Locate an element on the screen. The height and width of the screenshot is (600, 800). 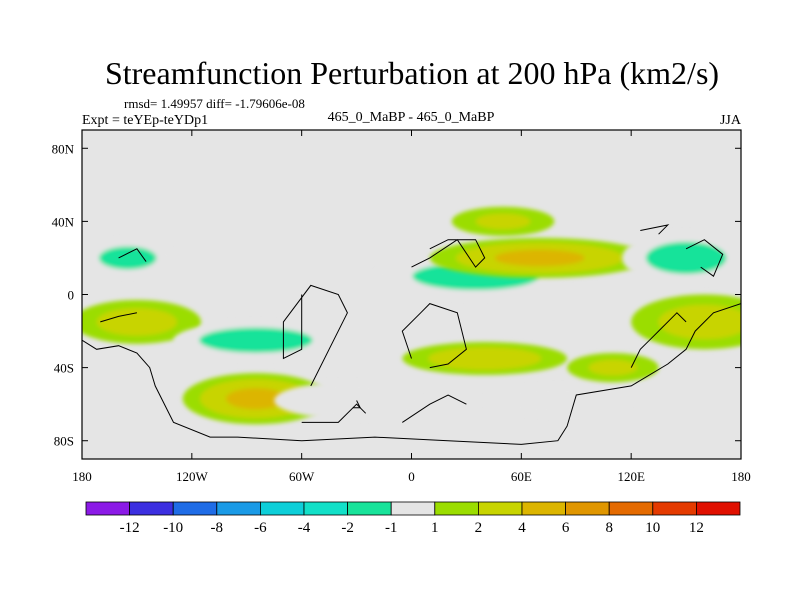
x-tick-label: 120E is located at coordinates (631, 476).